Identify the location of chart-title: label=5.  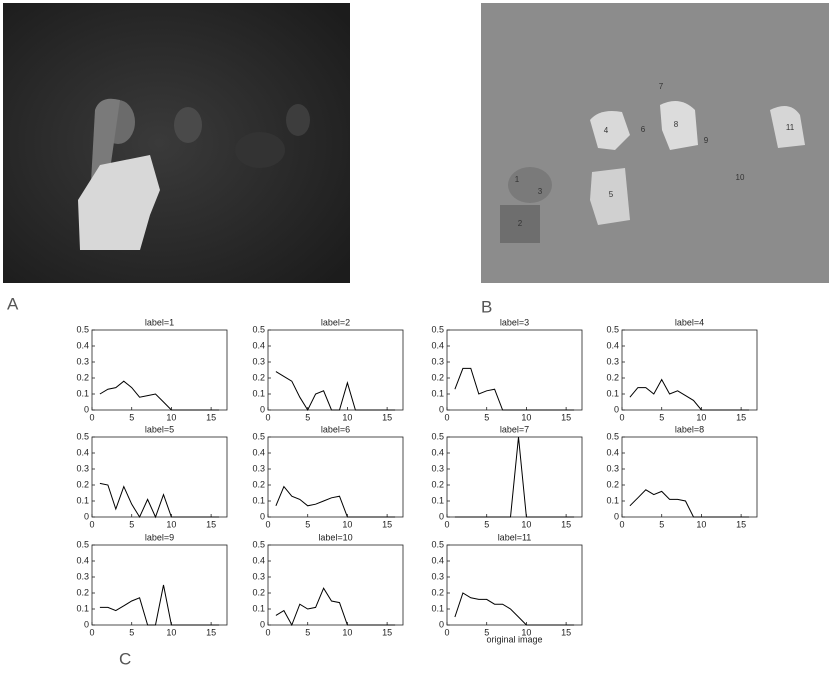
(159, 429).